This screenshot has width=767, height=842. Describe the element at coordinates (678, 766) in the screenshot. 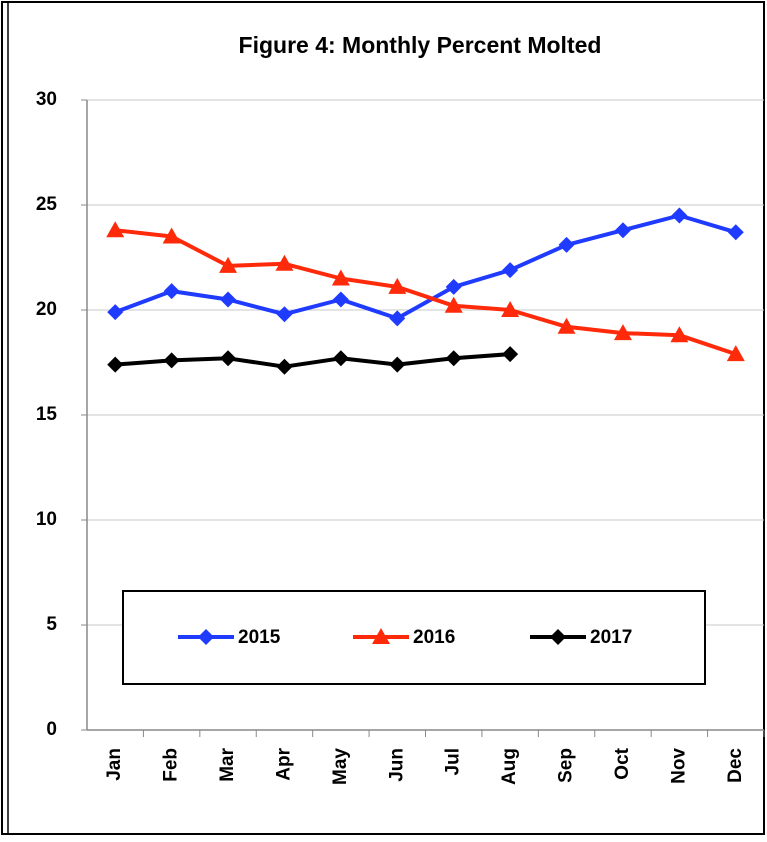

I see `x-tick-label: Nov` at that location.